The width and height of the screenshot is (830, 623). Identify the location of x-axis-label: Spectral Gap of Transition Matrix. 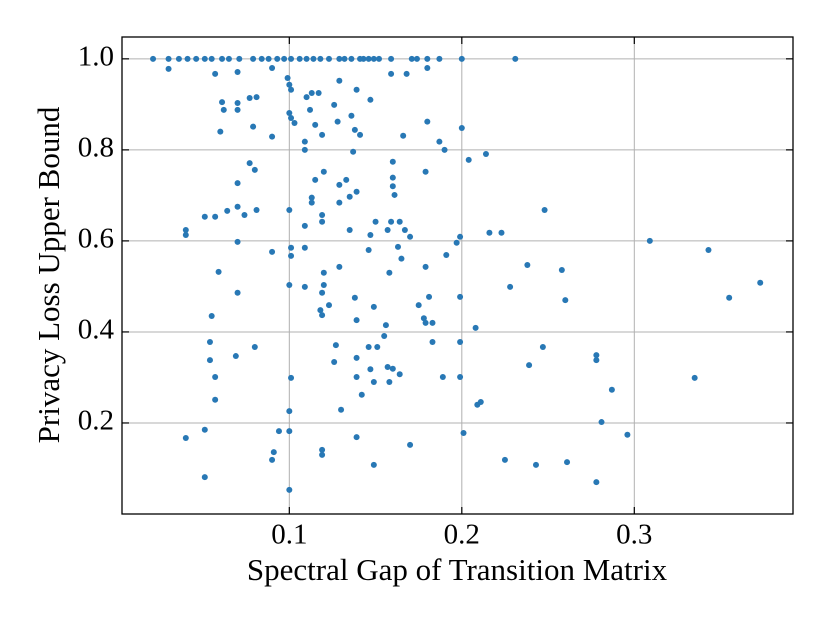
(457, 569).